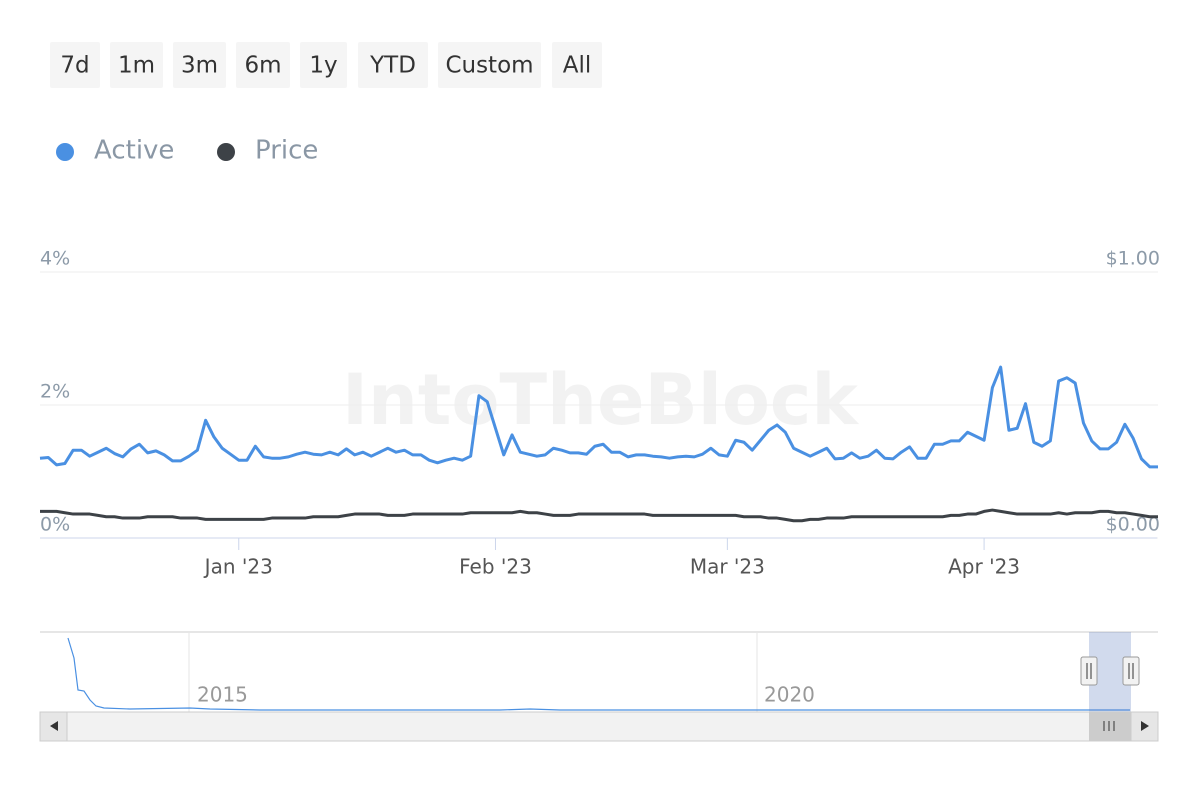 The height and width of the screenshot is (800, 1200). I want to click on range-button-label: 3m, so click(199, 66).